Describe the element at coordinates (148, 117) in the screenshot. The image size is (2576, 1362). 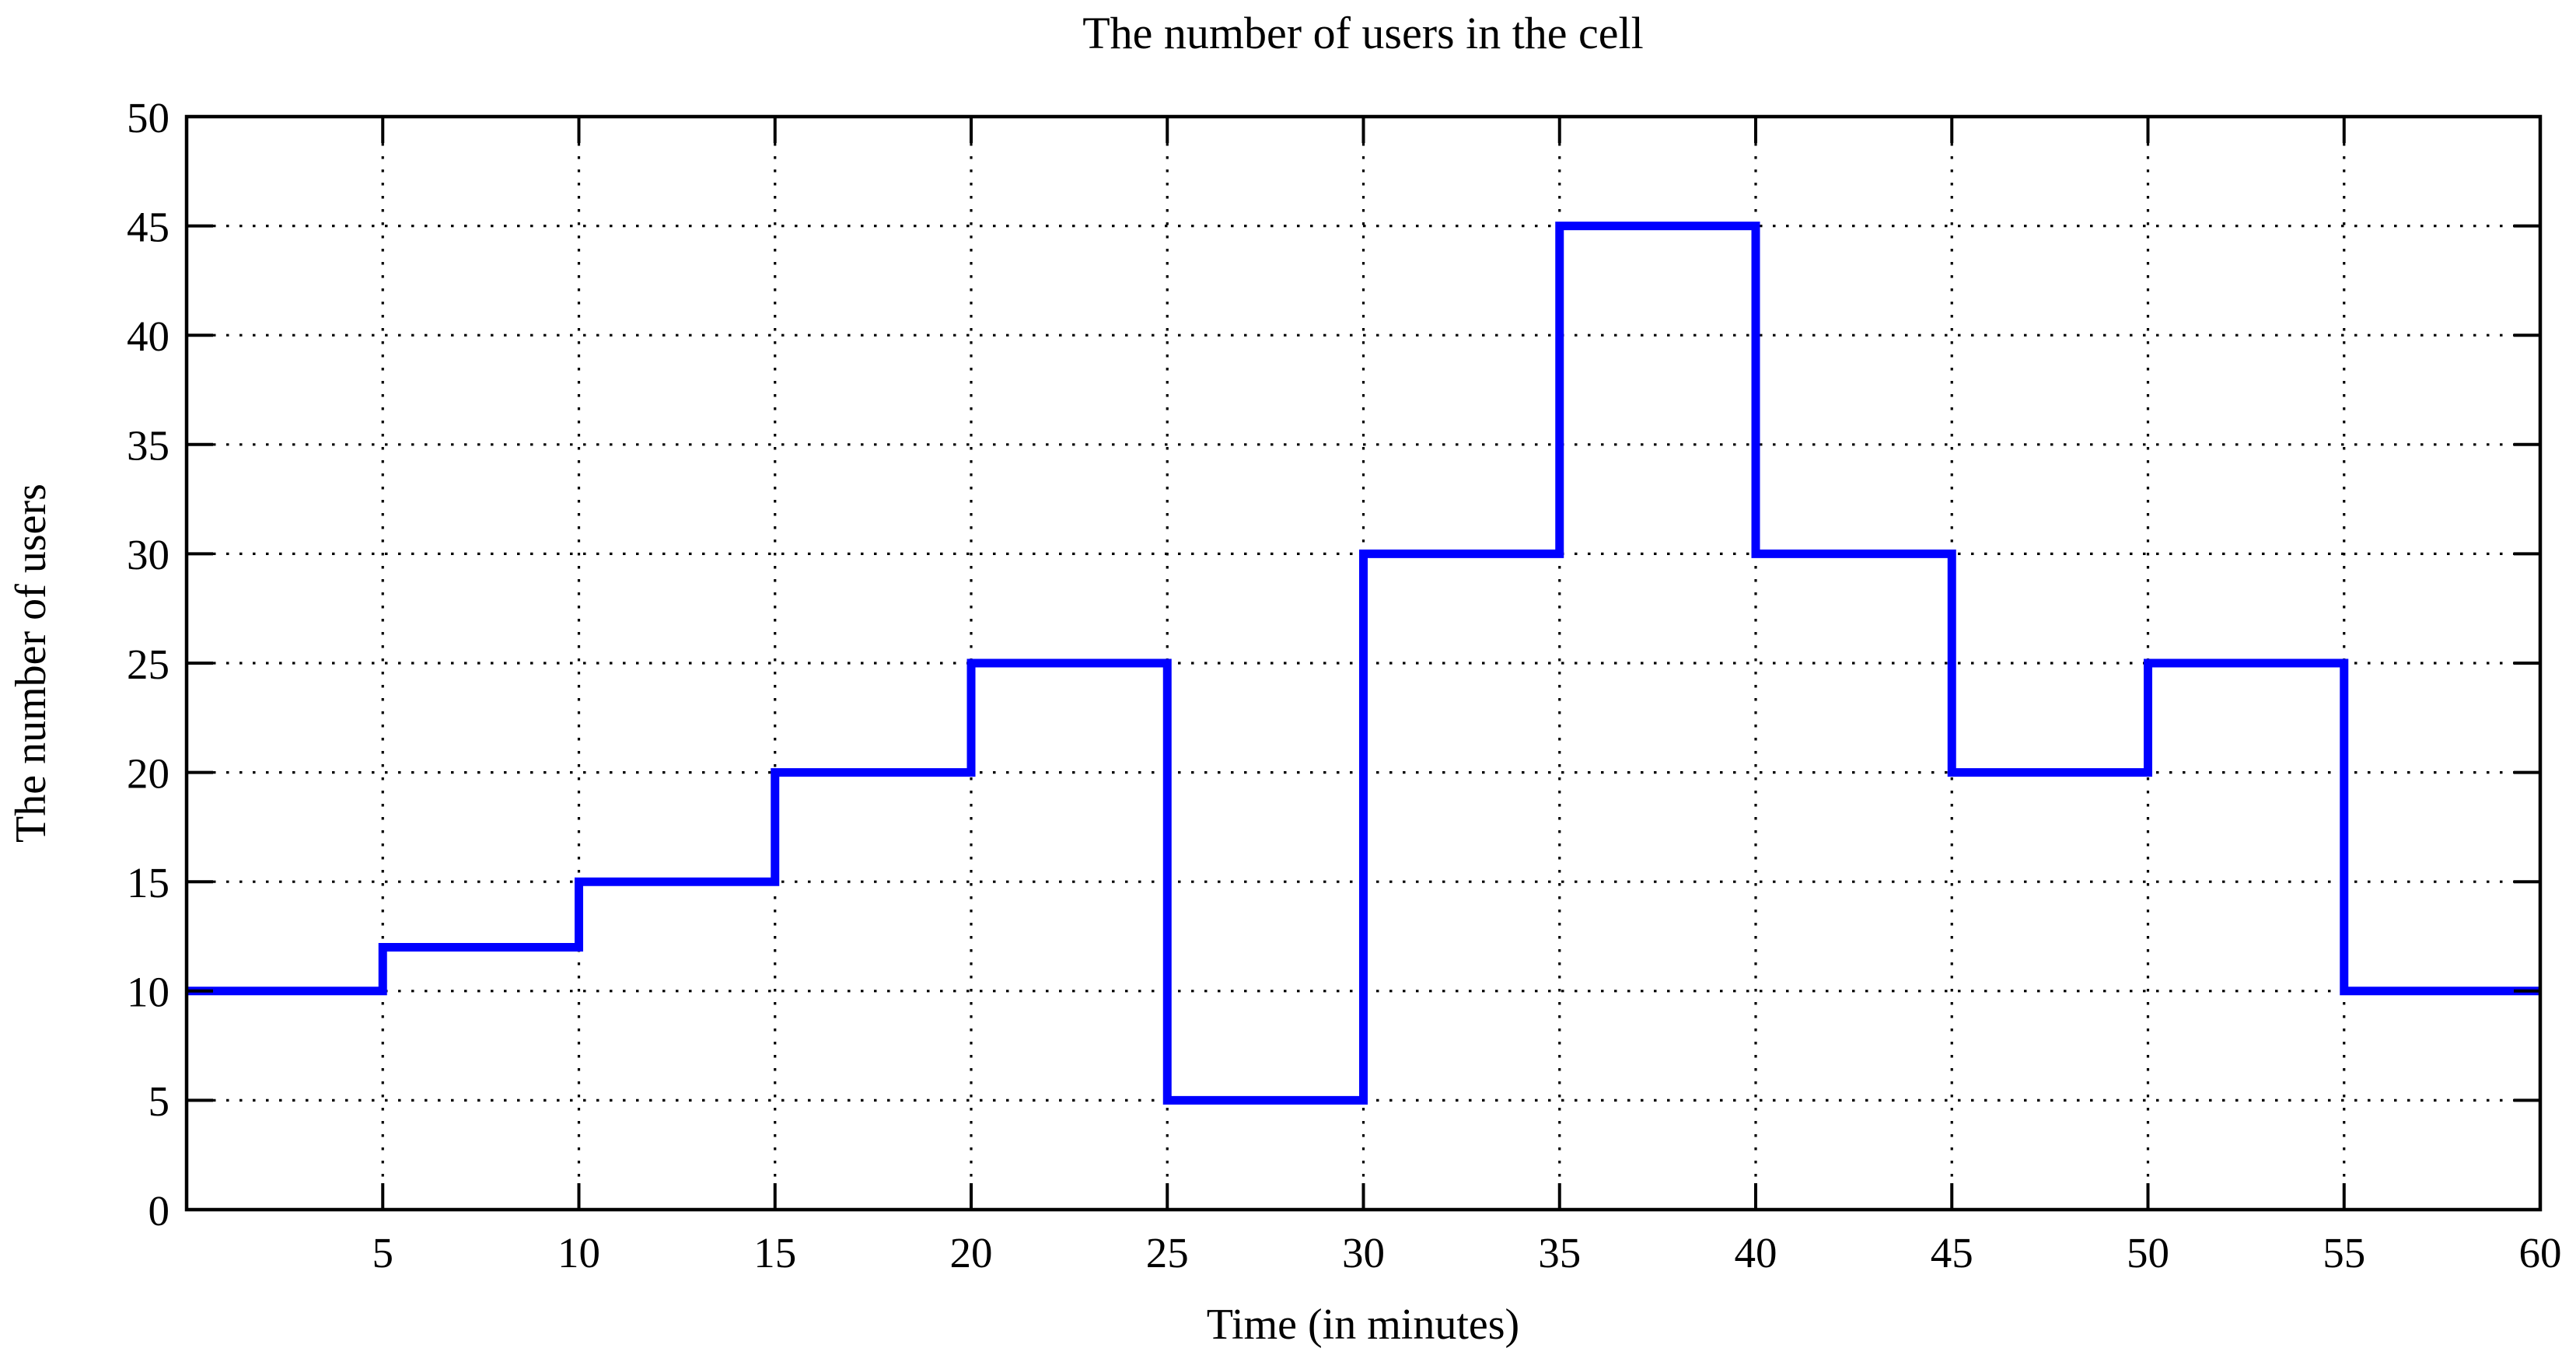
I see `y-tick-label: 50` at that location.